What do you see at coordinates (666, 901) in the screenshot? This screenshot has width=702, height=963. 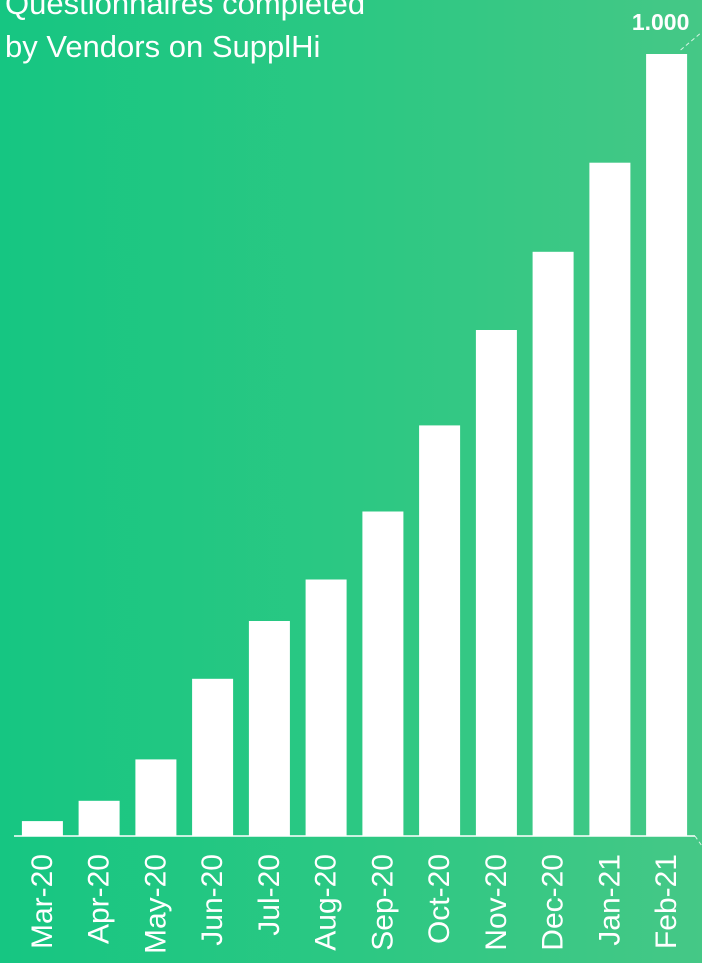 I see `x-tick-label: Feb-21` at bounding box center [666, 901].